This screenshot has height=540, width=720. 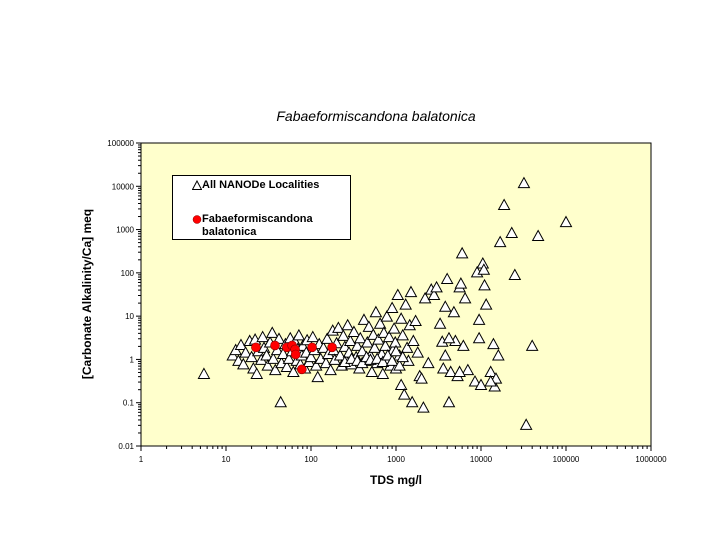 What do you see at coordinates (129, 316) in the screenshot?
I see `y-tick-label: 10` at bounding box center [129, 316].